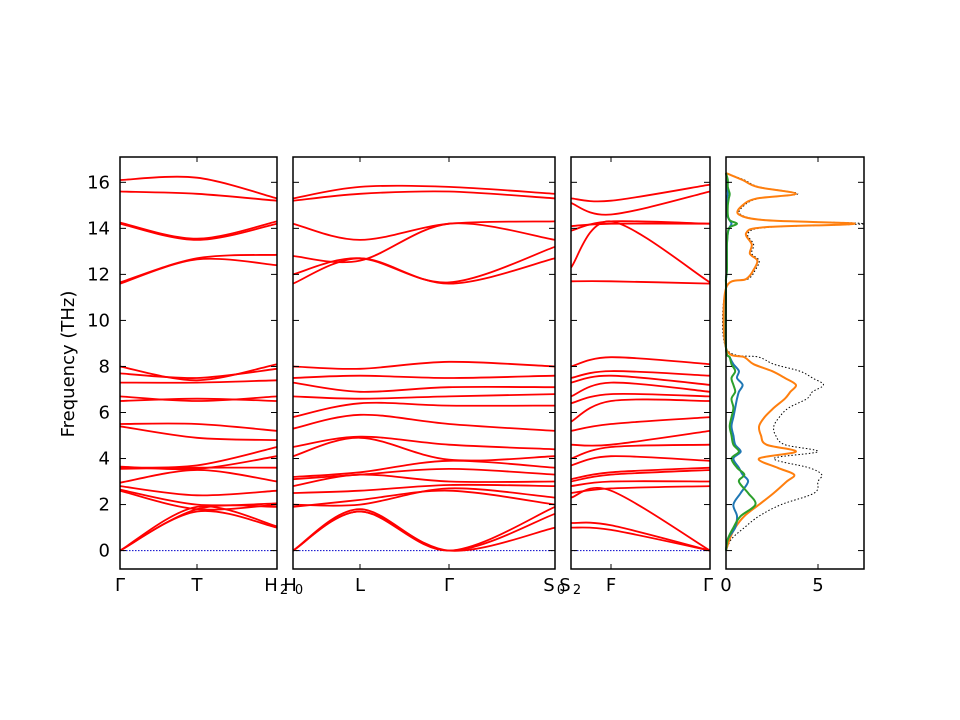  What do you see at coordinates (197, 585) in the screenshot?
I see `k-point-label: T` at bounding box center [197, 585].